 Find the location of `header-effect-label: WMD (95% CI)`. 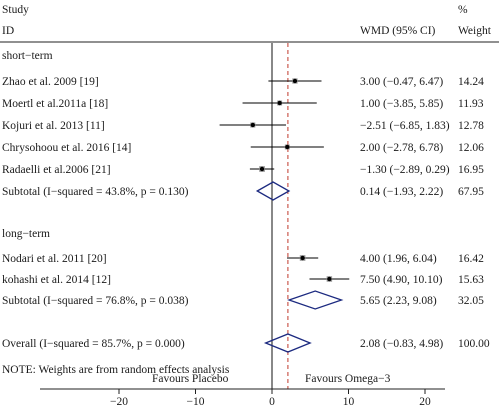

header-effect-label: WMD (95% CI) is located at coordinates (398, 31).